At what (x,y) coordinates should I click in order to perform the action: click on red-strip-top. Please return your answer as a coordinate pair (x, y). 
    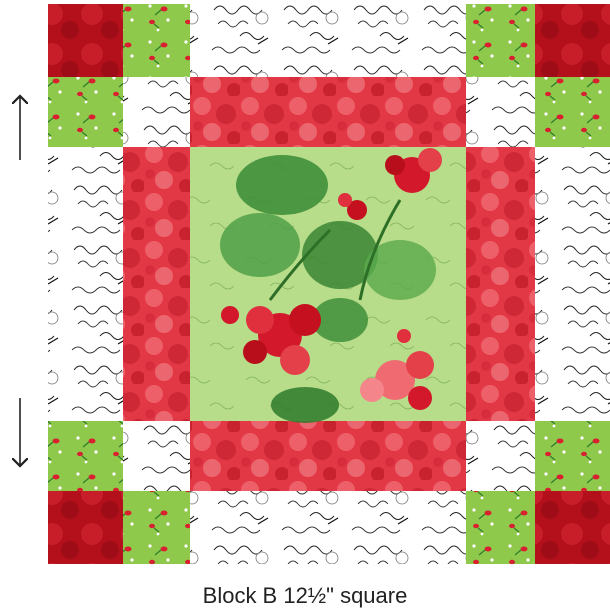
    Looking at the image, I should click on (328, 112).